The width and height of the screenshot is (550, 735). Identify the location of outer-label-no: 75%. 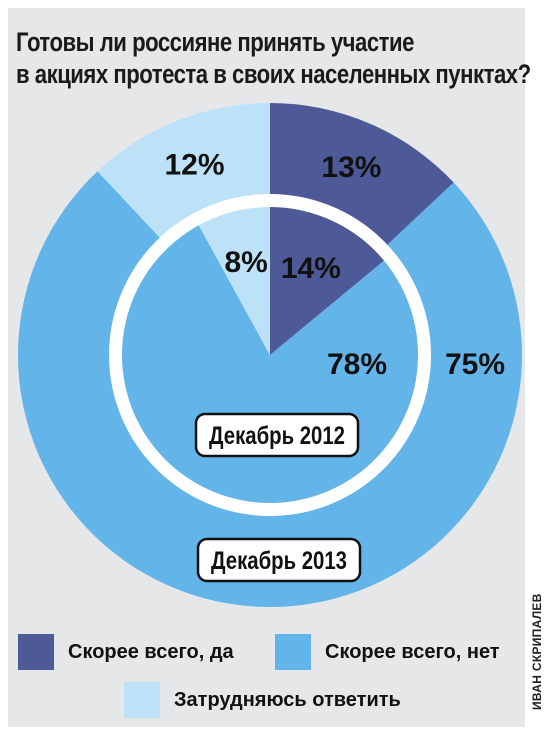
(475, 364).